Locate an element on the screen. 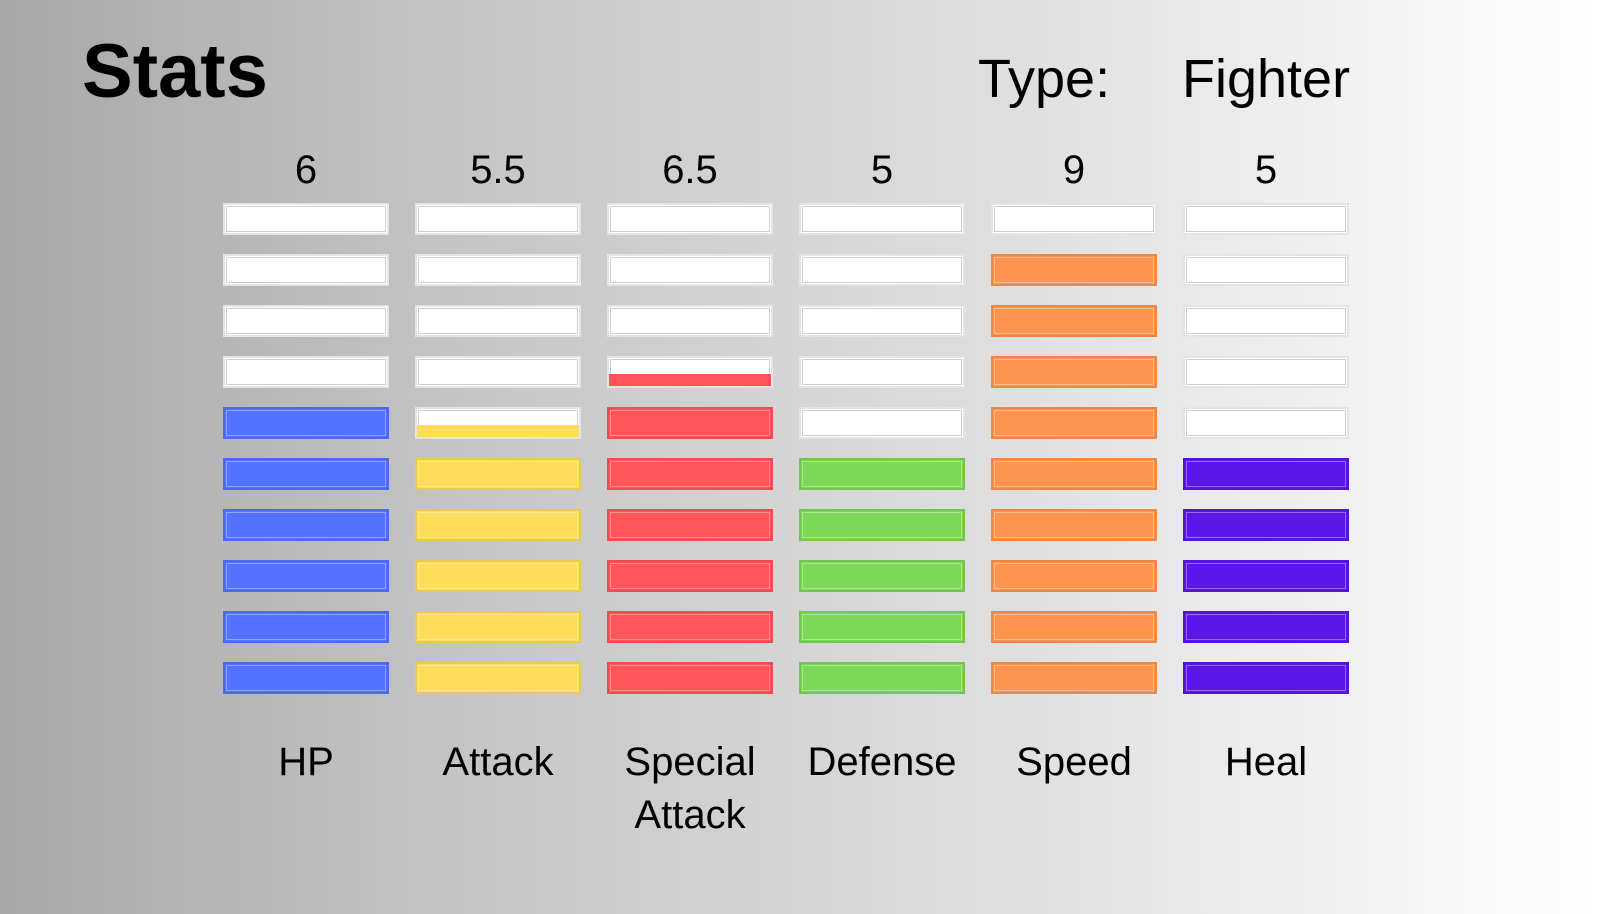 The height and width of the screenshot is (914, 1600). stat-value: 5.5 is located at coordinates (498, 170).